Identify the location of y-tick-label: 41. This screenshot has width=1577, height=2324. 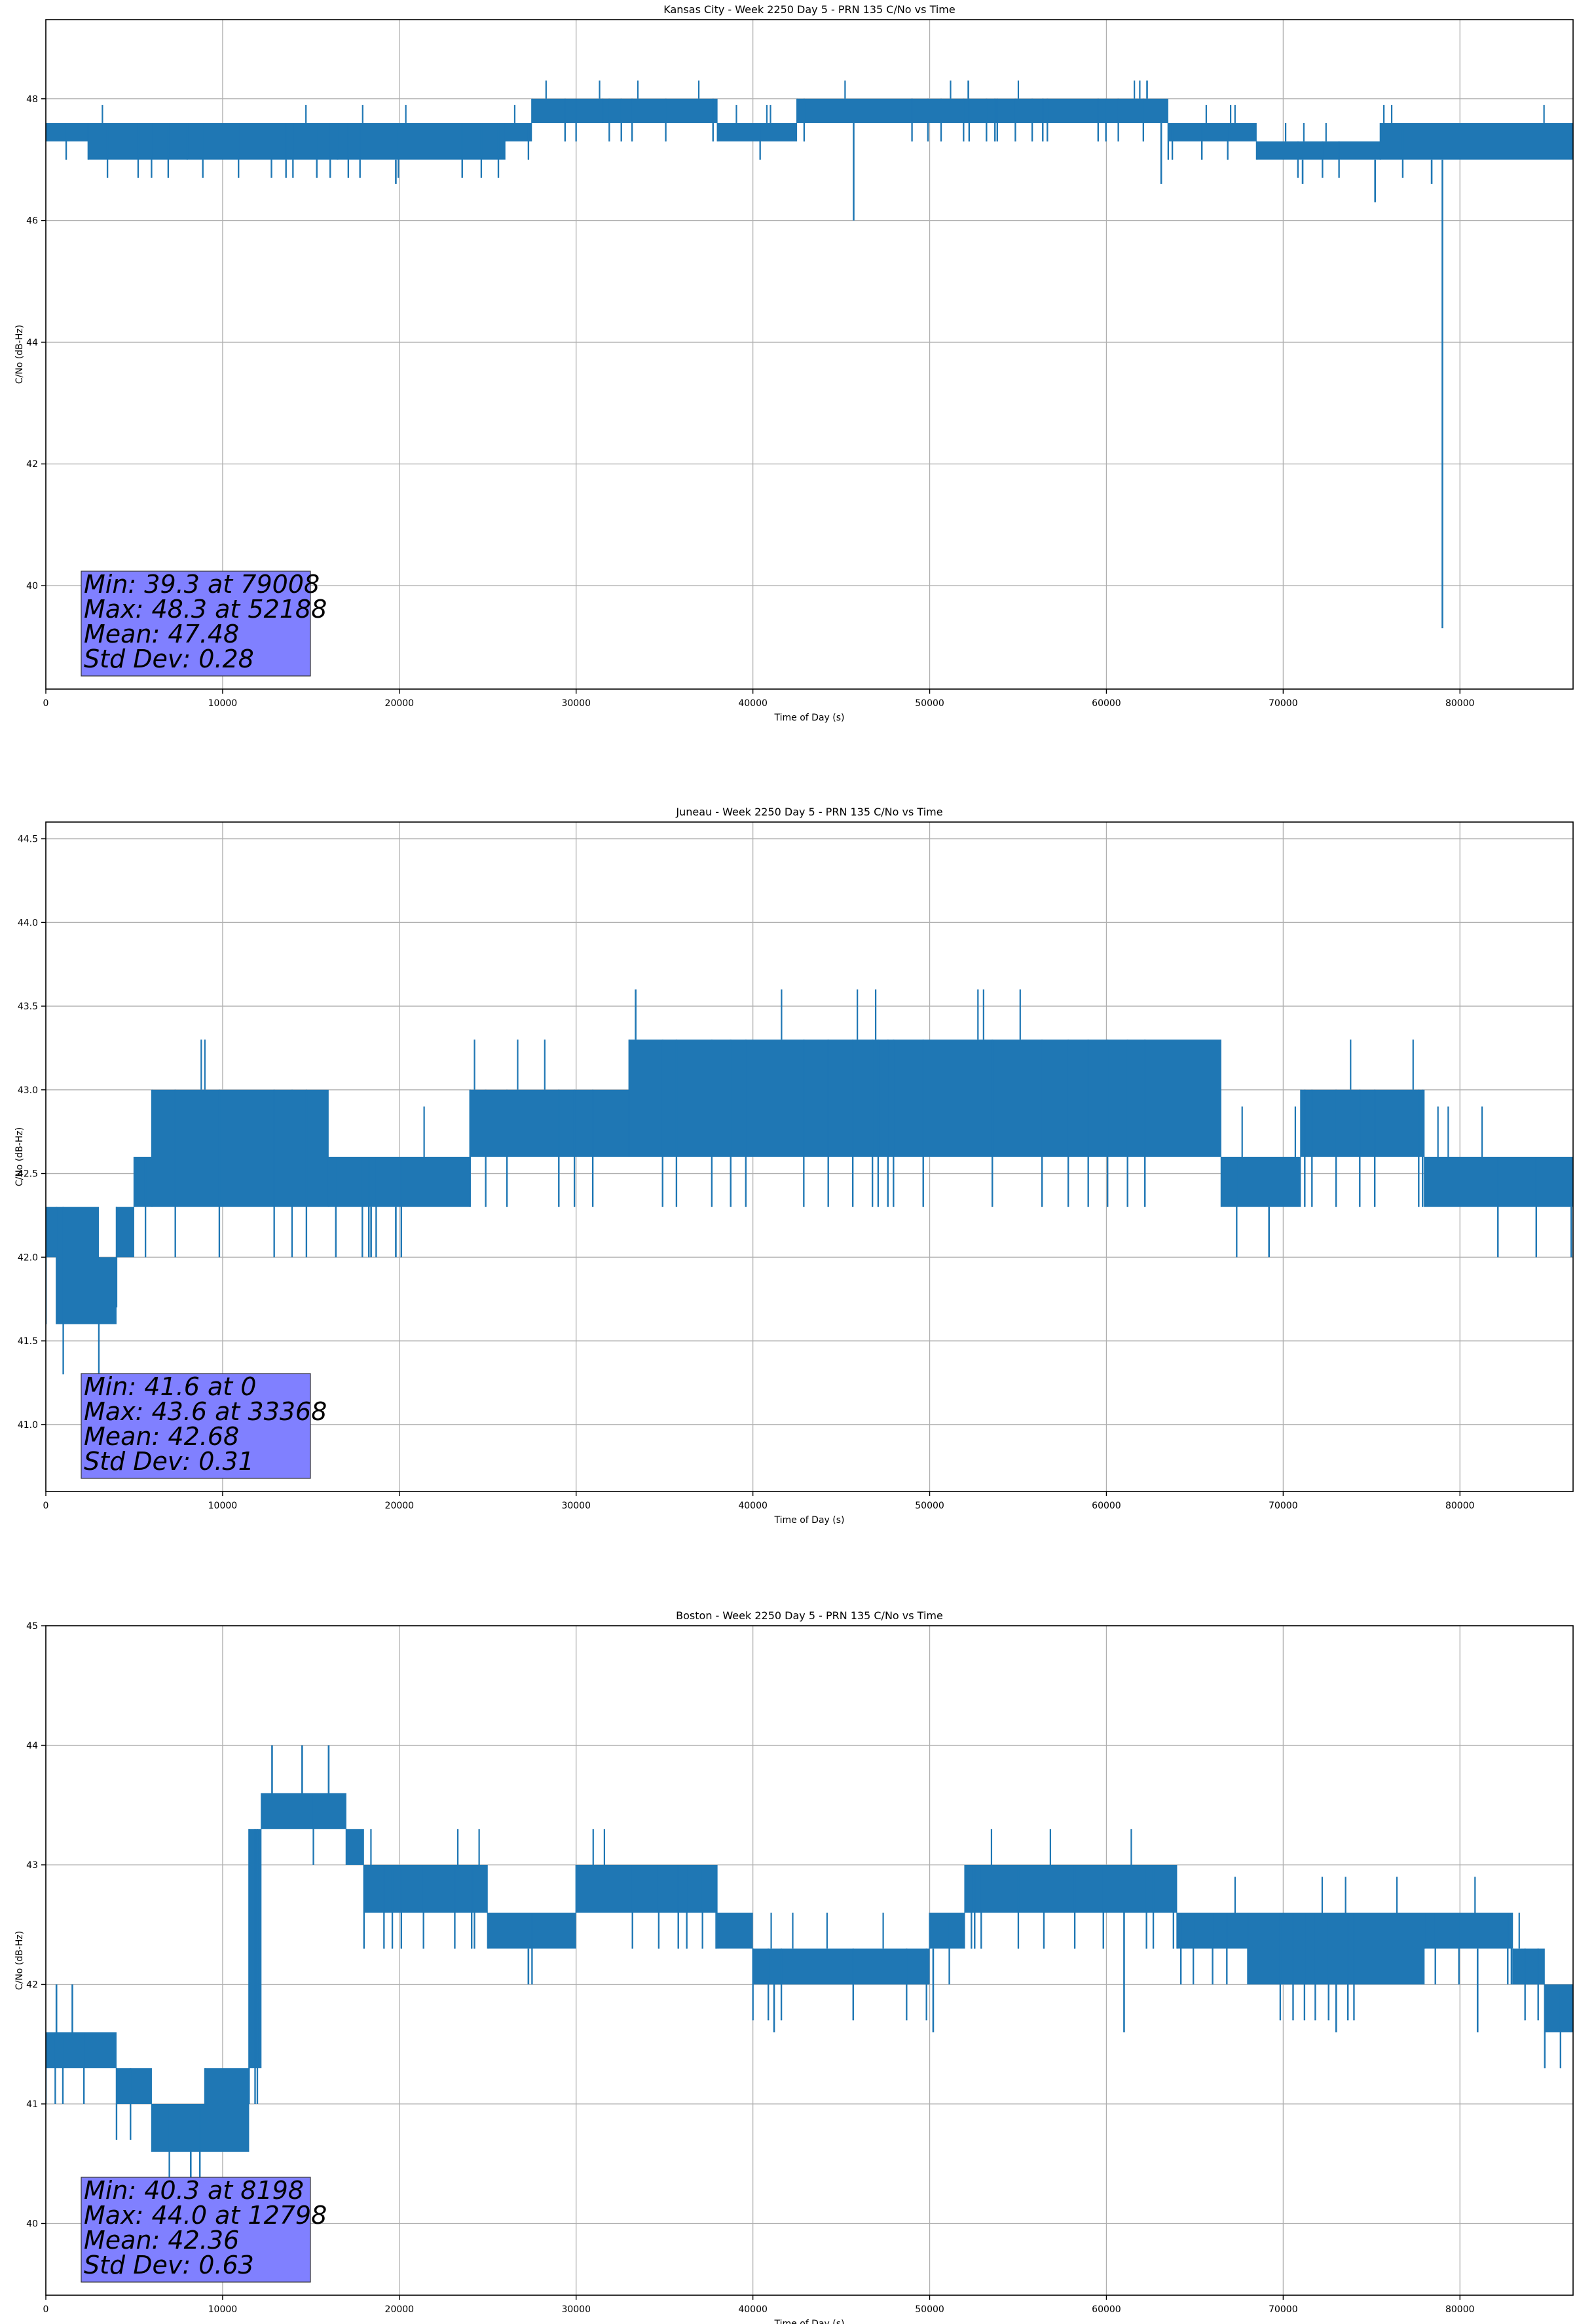
(32, 2104).